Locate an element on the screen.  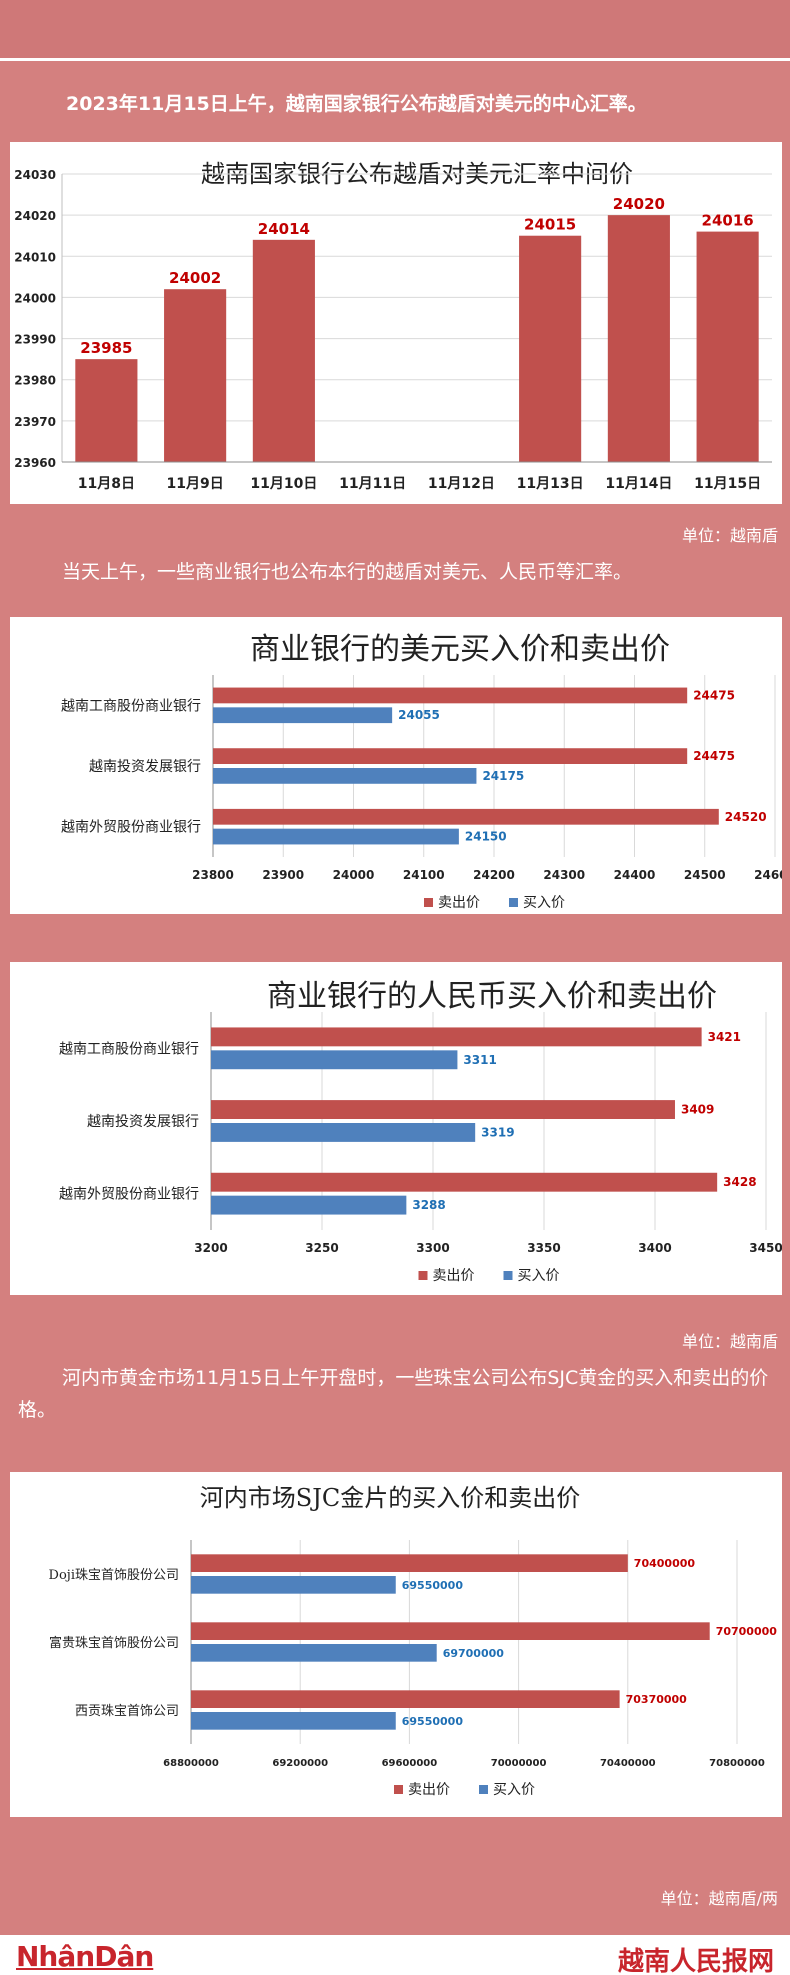
bar-value-label: 3319 is located at coordinates (497, 1132).